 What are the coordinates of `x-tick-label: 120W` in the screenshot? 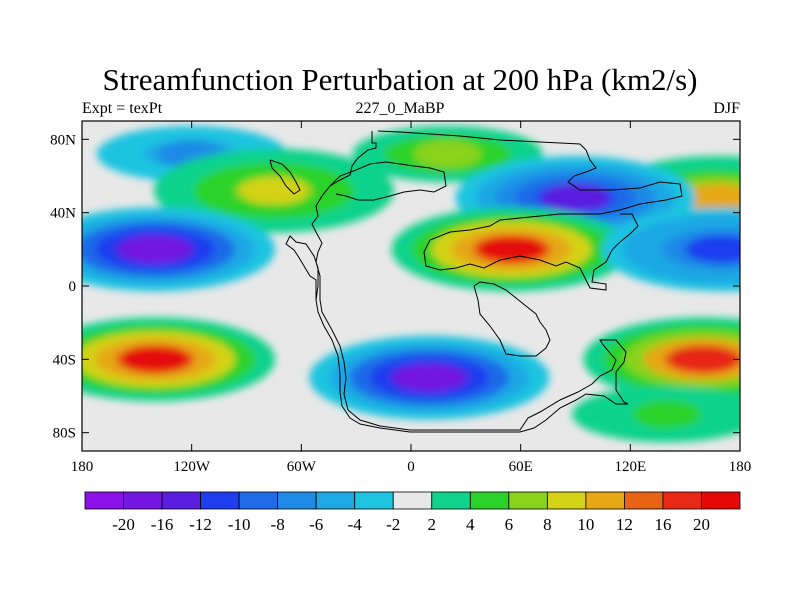 It's located at (192, 467).